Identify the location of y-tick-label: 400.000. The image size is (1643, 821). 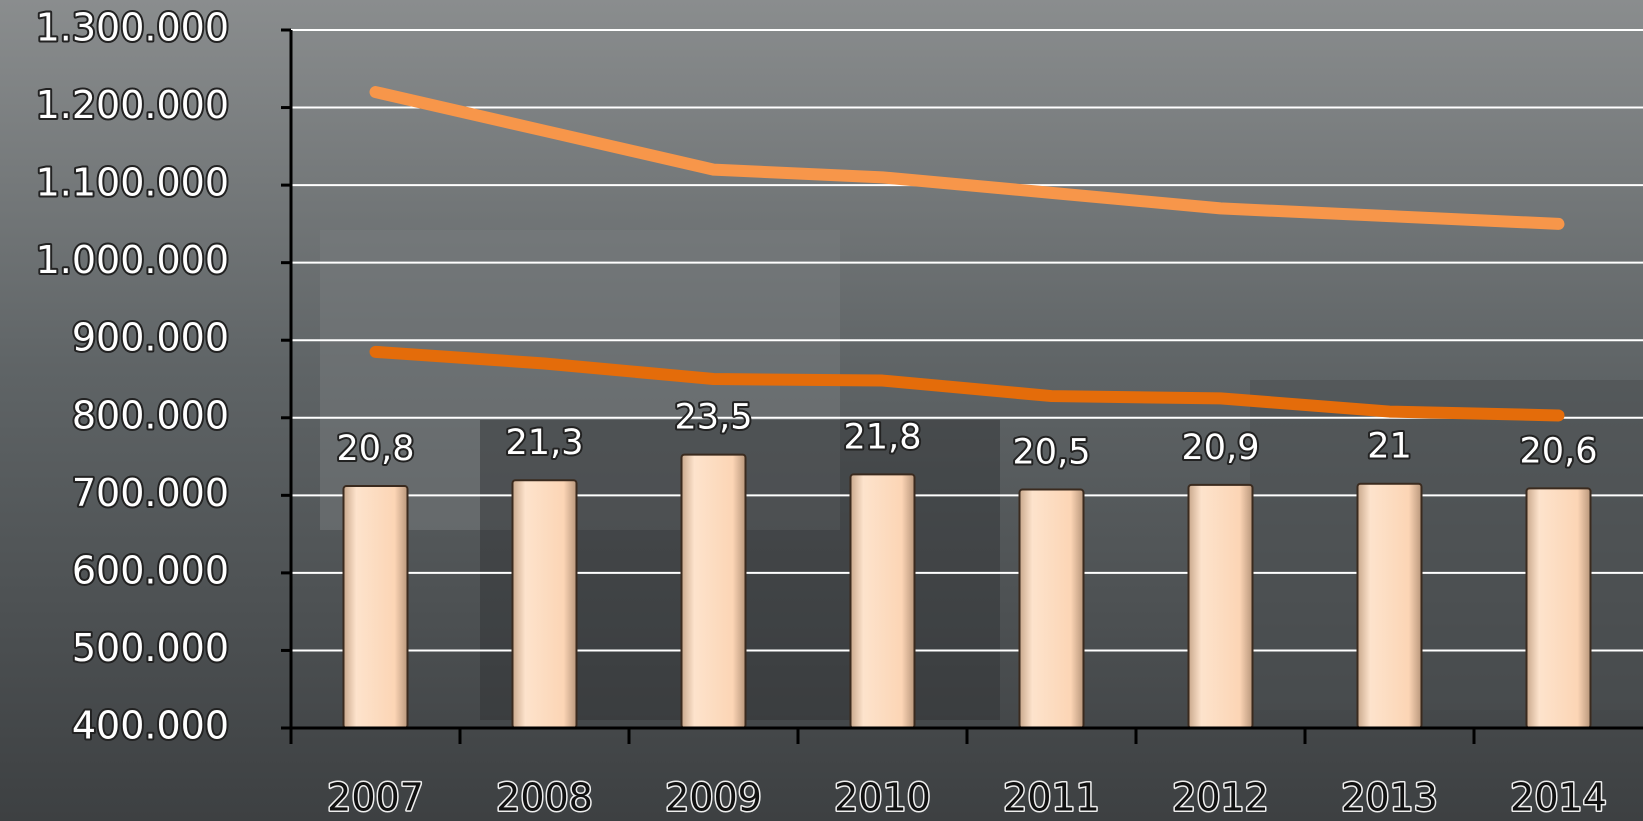
(150, 726).